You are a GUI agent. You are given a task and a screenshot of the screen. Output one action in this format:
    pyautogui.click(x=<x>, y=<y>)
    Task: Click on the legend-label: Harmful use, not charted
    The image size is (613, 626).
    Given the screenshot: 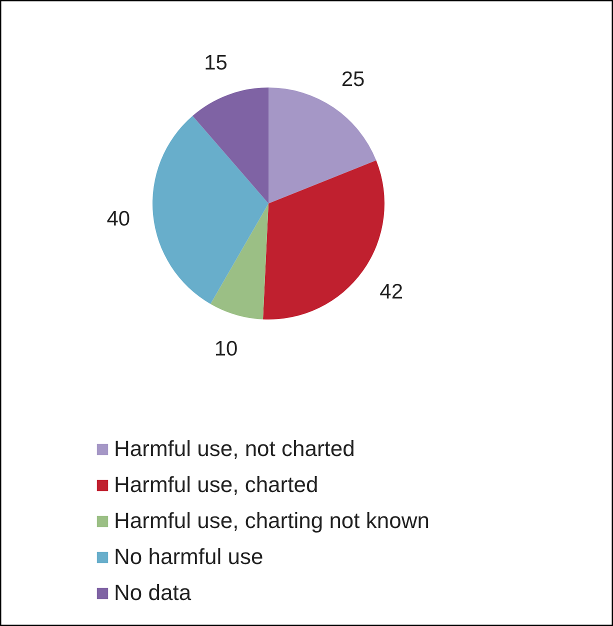 What is the action you would take?
    pyautogui.click(x=234, y=449)
    